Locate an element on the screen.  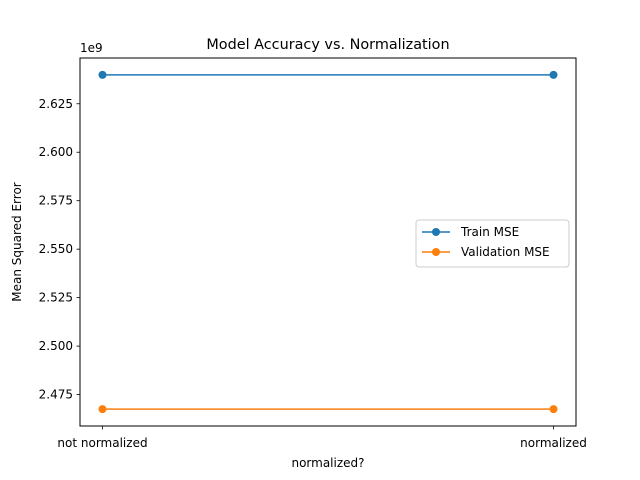
legend-item-0: Train MSE is located at coordinates (470, 232).